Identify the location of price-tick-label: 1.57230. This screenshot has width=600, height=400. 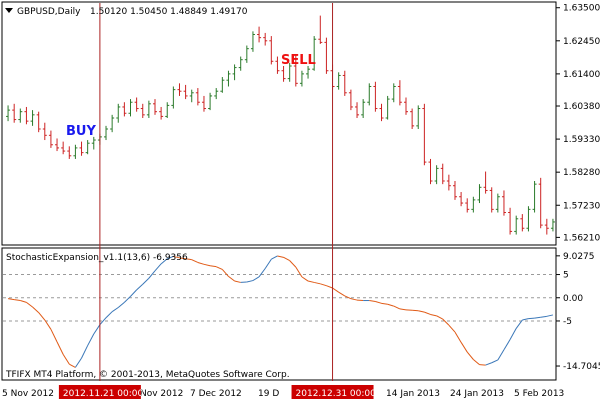
(581, 206).